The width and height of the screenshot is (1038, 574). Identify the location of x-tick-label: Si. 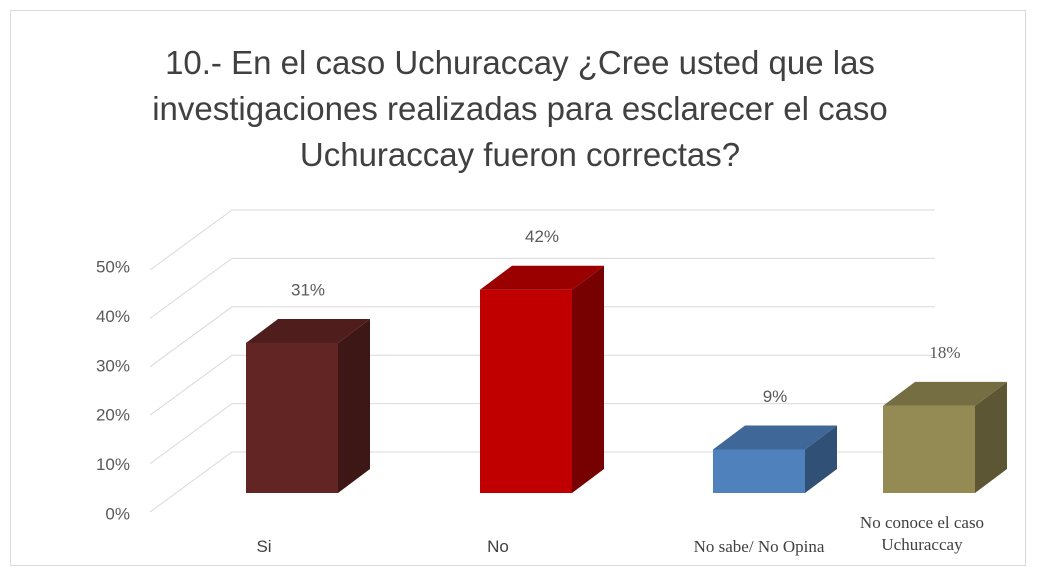
(264, 546).